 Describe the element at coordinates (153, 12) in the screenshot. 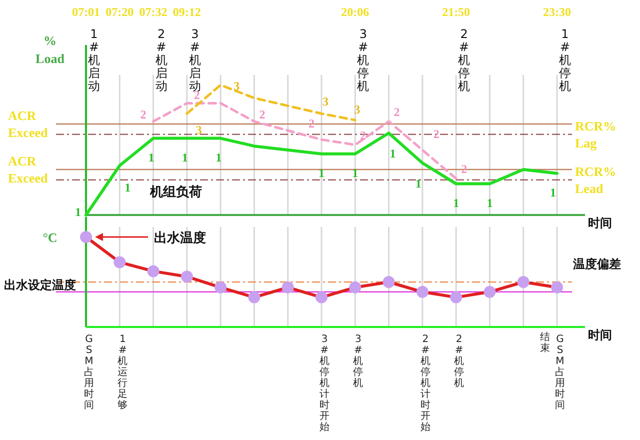

I see `x-tick-label: 07:32` at that location.